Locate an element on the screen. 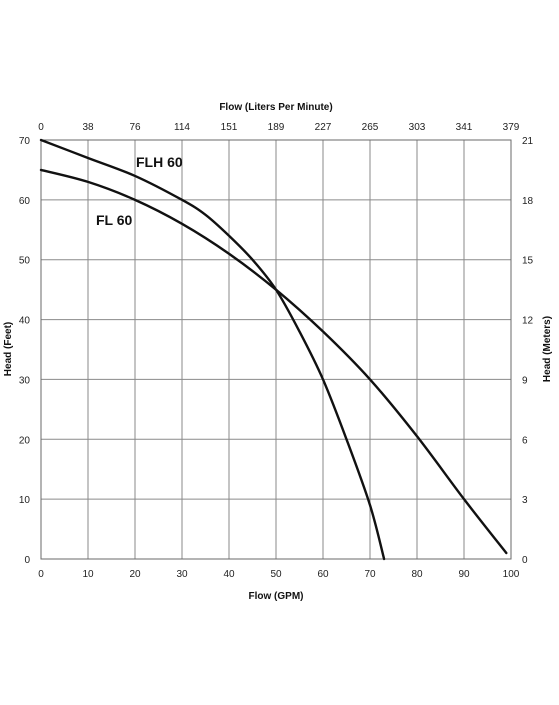 This screenshot has width=559, height=705. x-axis-tick-labels: 0 10 20 30 40 50 60 70 80 90 100 is located at coordinates (279, 574).